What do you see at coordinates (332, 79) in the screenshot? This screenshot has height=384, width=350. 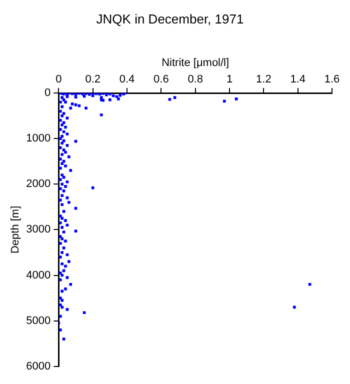 I see `x-tick-label: 1.6` at bounding box center [332, 79].